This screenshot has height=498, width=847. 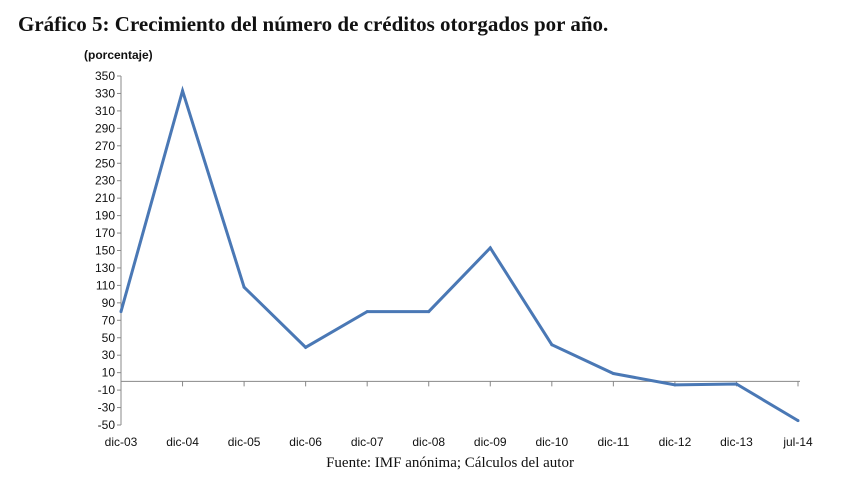 What do you see at coordinates (105, 251) in the screenshot?
I see `y-tick-label: 150` at bounding box center [105, 251].